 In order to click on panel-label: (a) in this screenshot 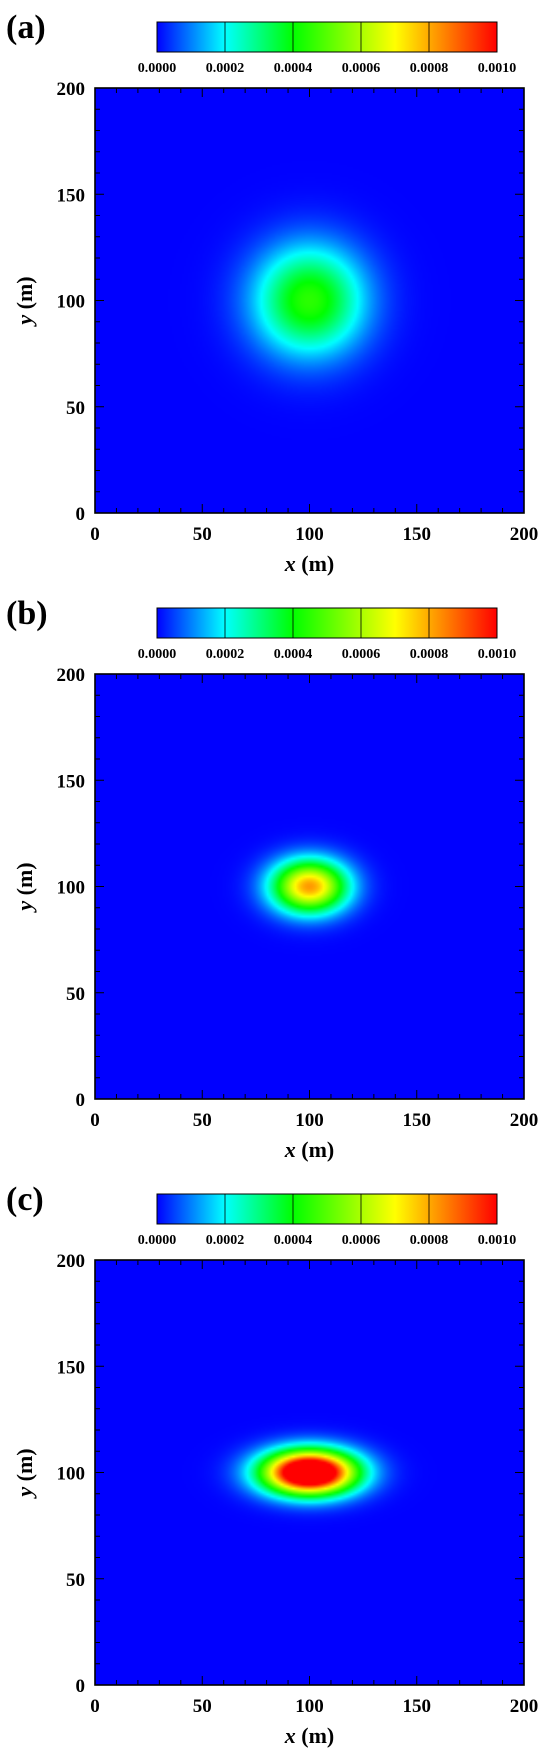, I will do `click(26, 27)`.